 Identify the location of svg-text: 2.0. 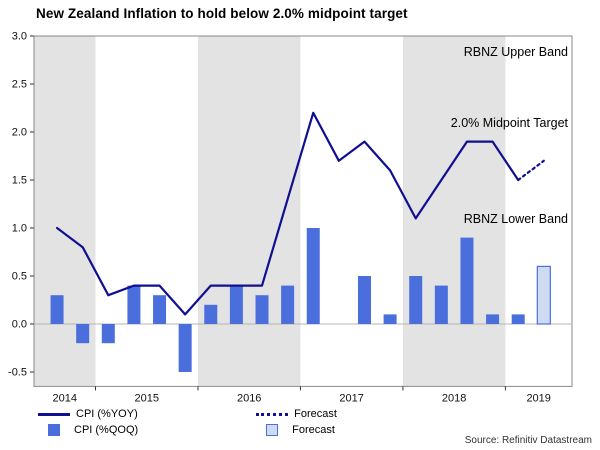
(19, 133).